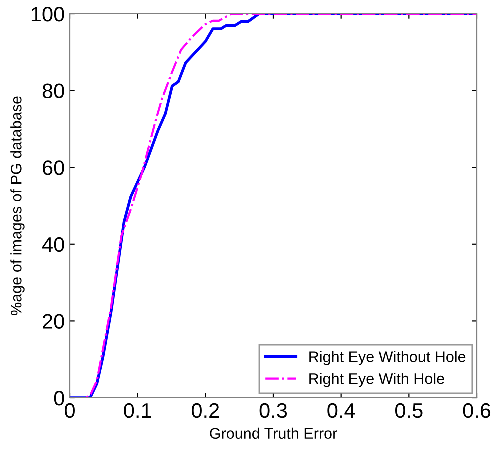  What do you see at coordinates (53, 321) in the screenshot?
I see `y-tick-label: 20` at bounding box center [53, 321].